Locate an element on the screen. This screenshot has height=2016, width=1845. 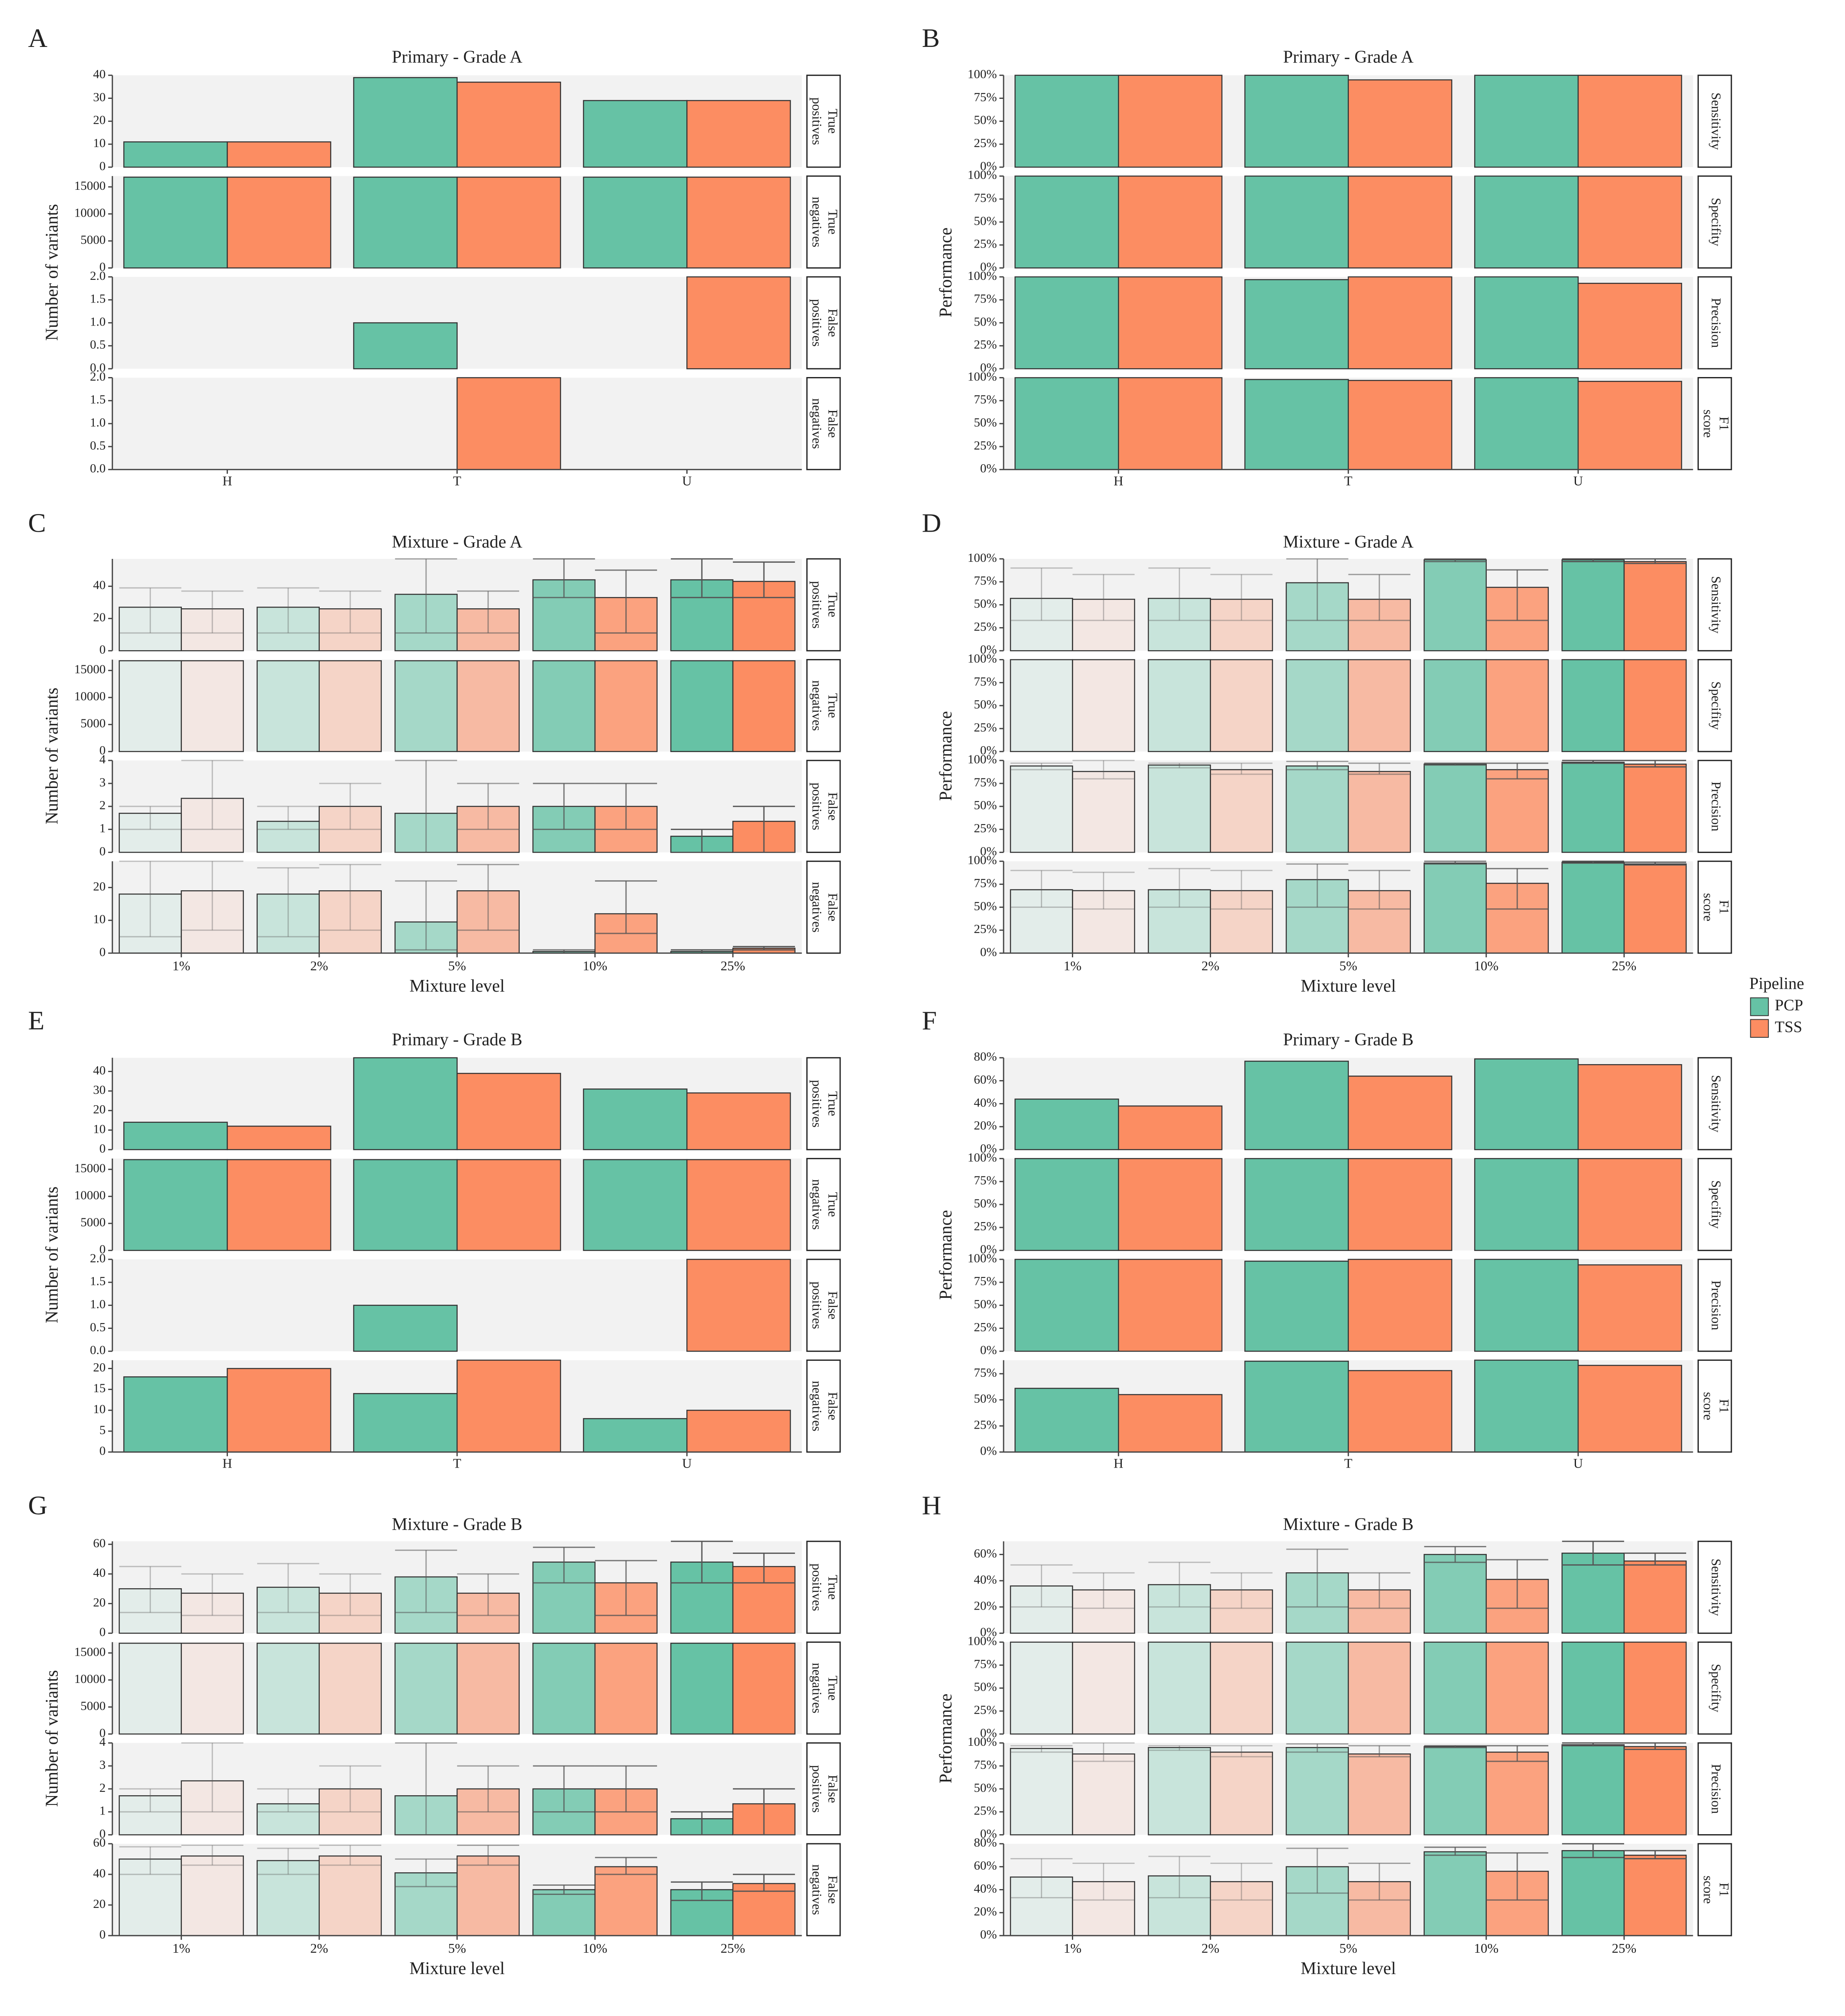
y-tick-label: 20% is located at coordinates (986, 1606).